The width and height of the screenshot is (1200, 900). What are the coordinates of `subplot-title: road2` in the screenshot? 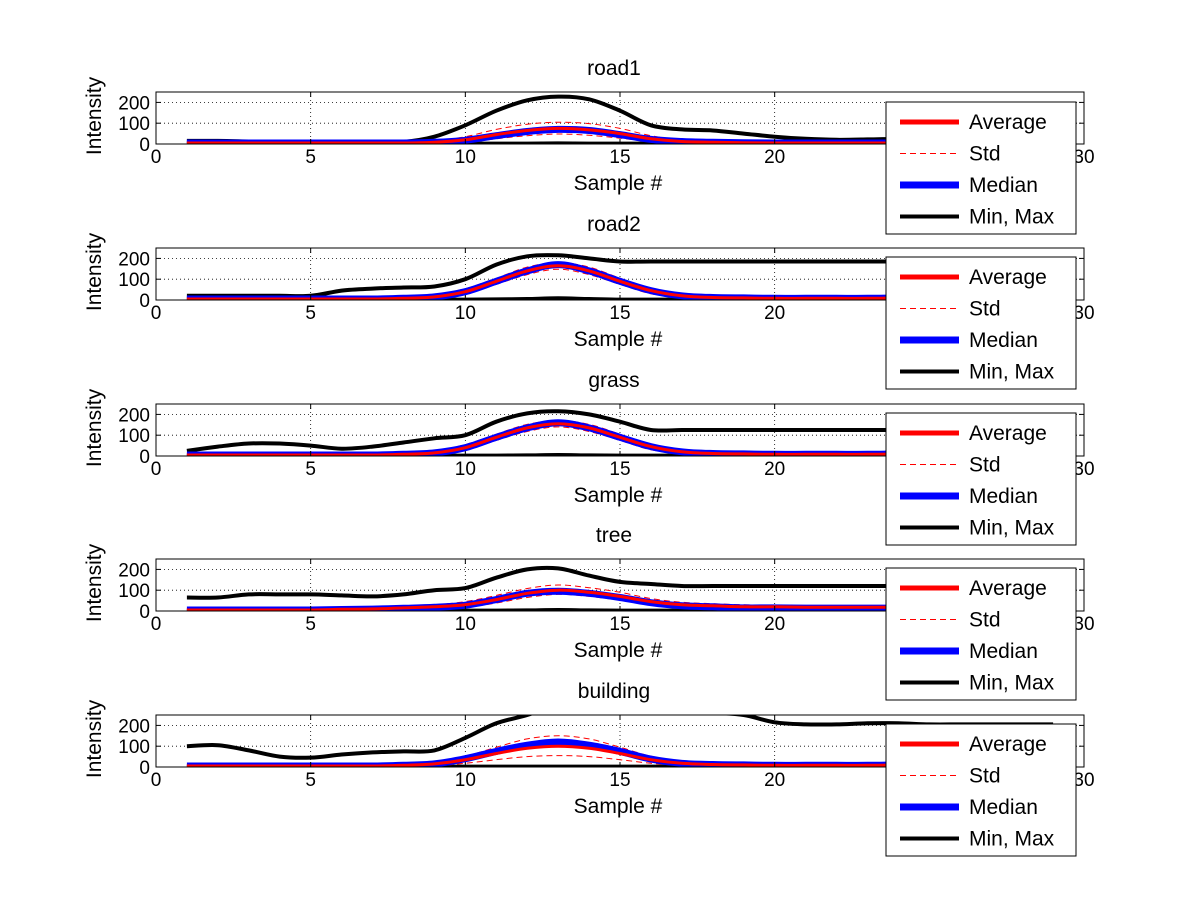 It's located at (614, 224).